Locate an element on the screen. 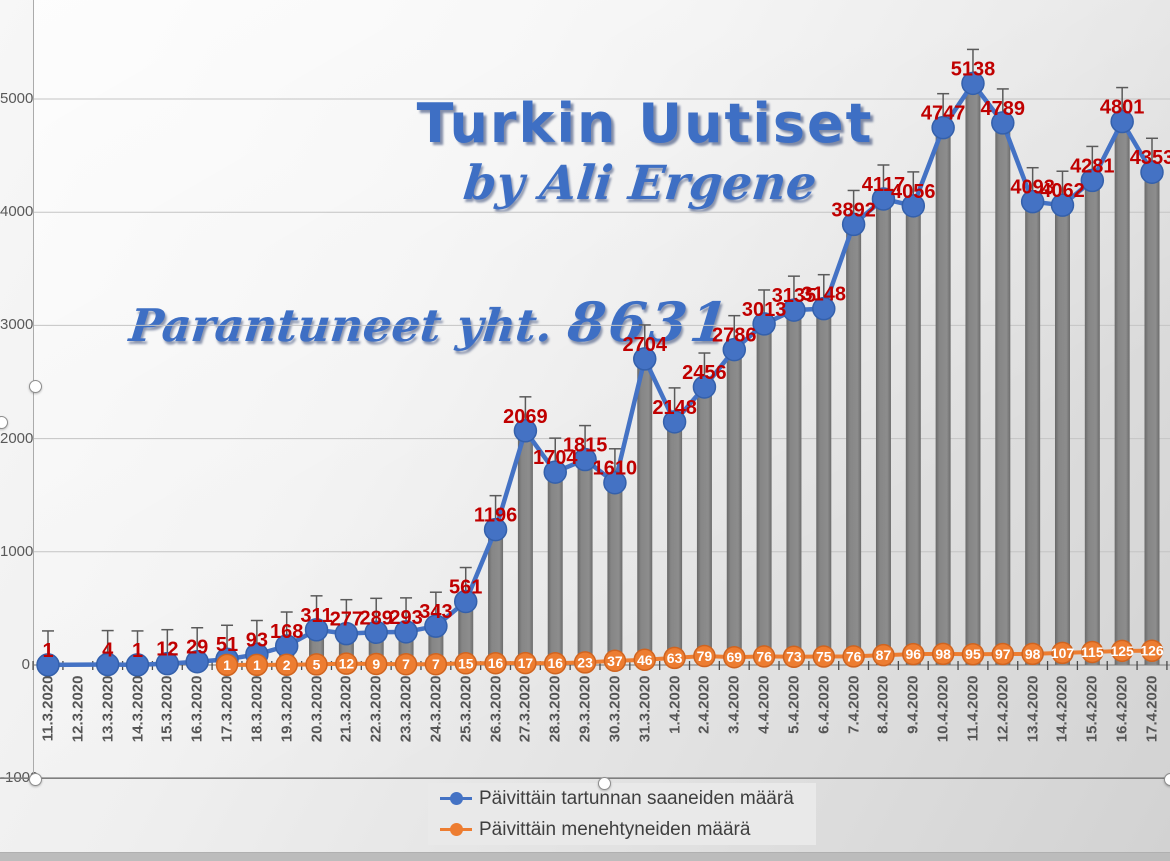 This screenshot has width=1170, height=861. legend-item: Päivittäin tartunnan saaneiden määrä is located at coordinates (622, 798).